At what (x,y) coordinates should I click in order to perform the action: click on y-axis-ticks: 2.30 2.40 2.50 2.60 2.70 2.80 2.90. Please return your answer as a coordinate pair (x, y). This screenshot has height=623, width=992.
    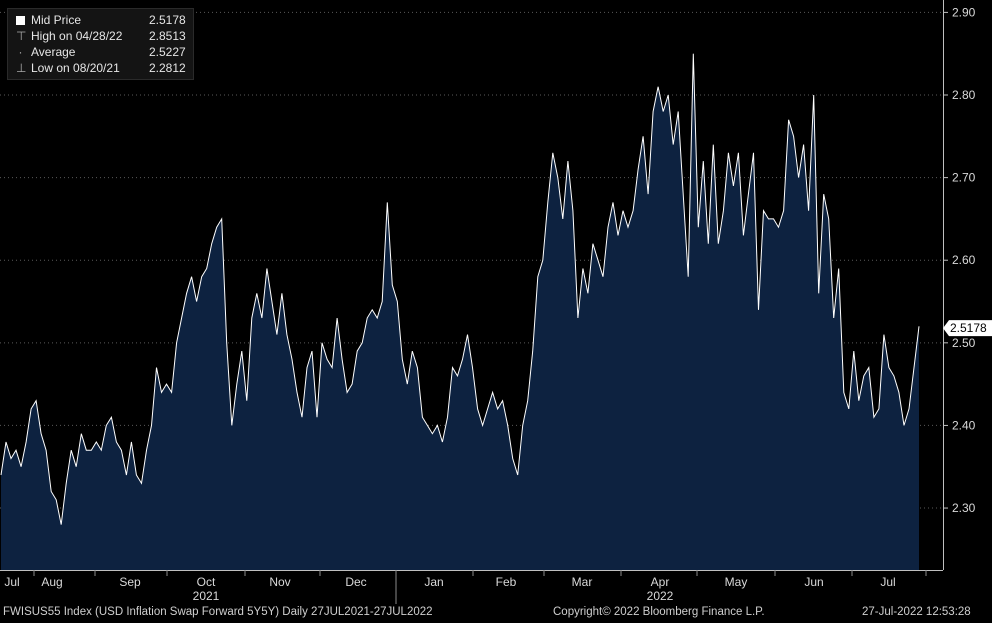
    Looking at the image, I should click on (959, 260).